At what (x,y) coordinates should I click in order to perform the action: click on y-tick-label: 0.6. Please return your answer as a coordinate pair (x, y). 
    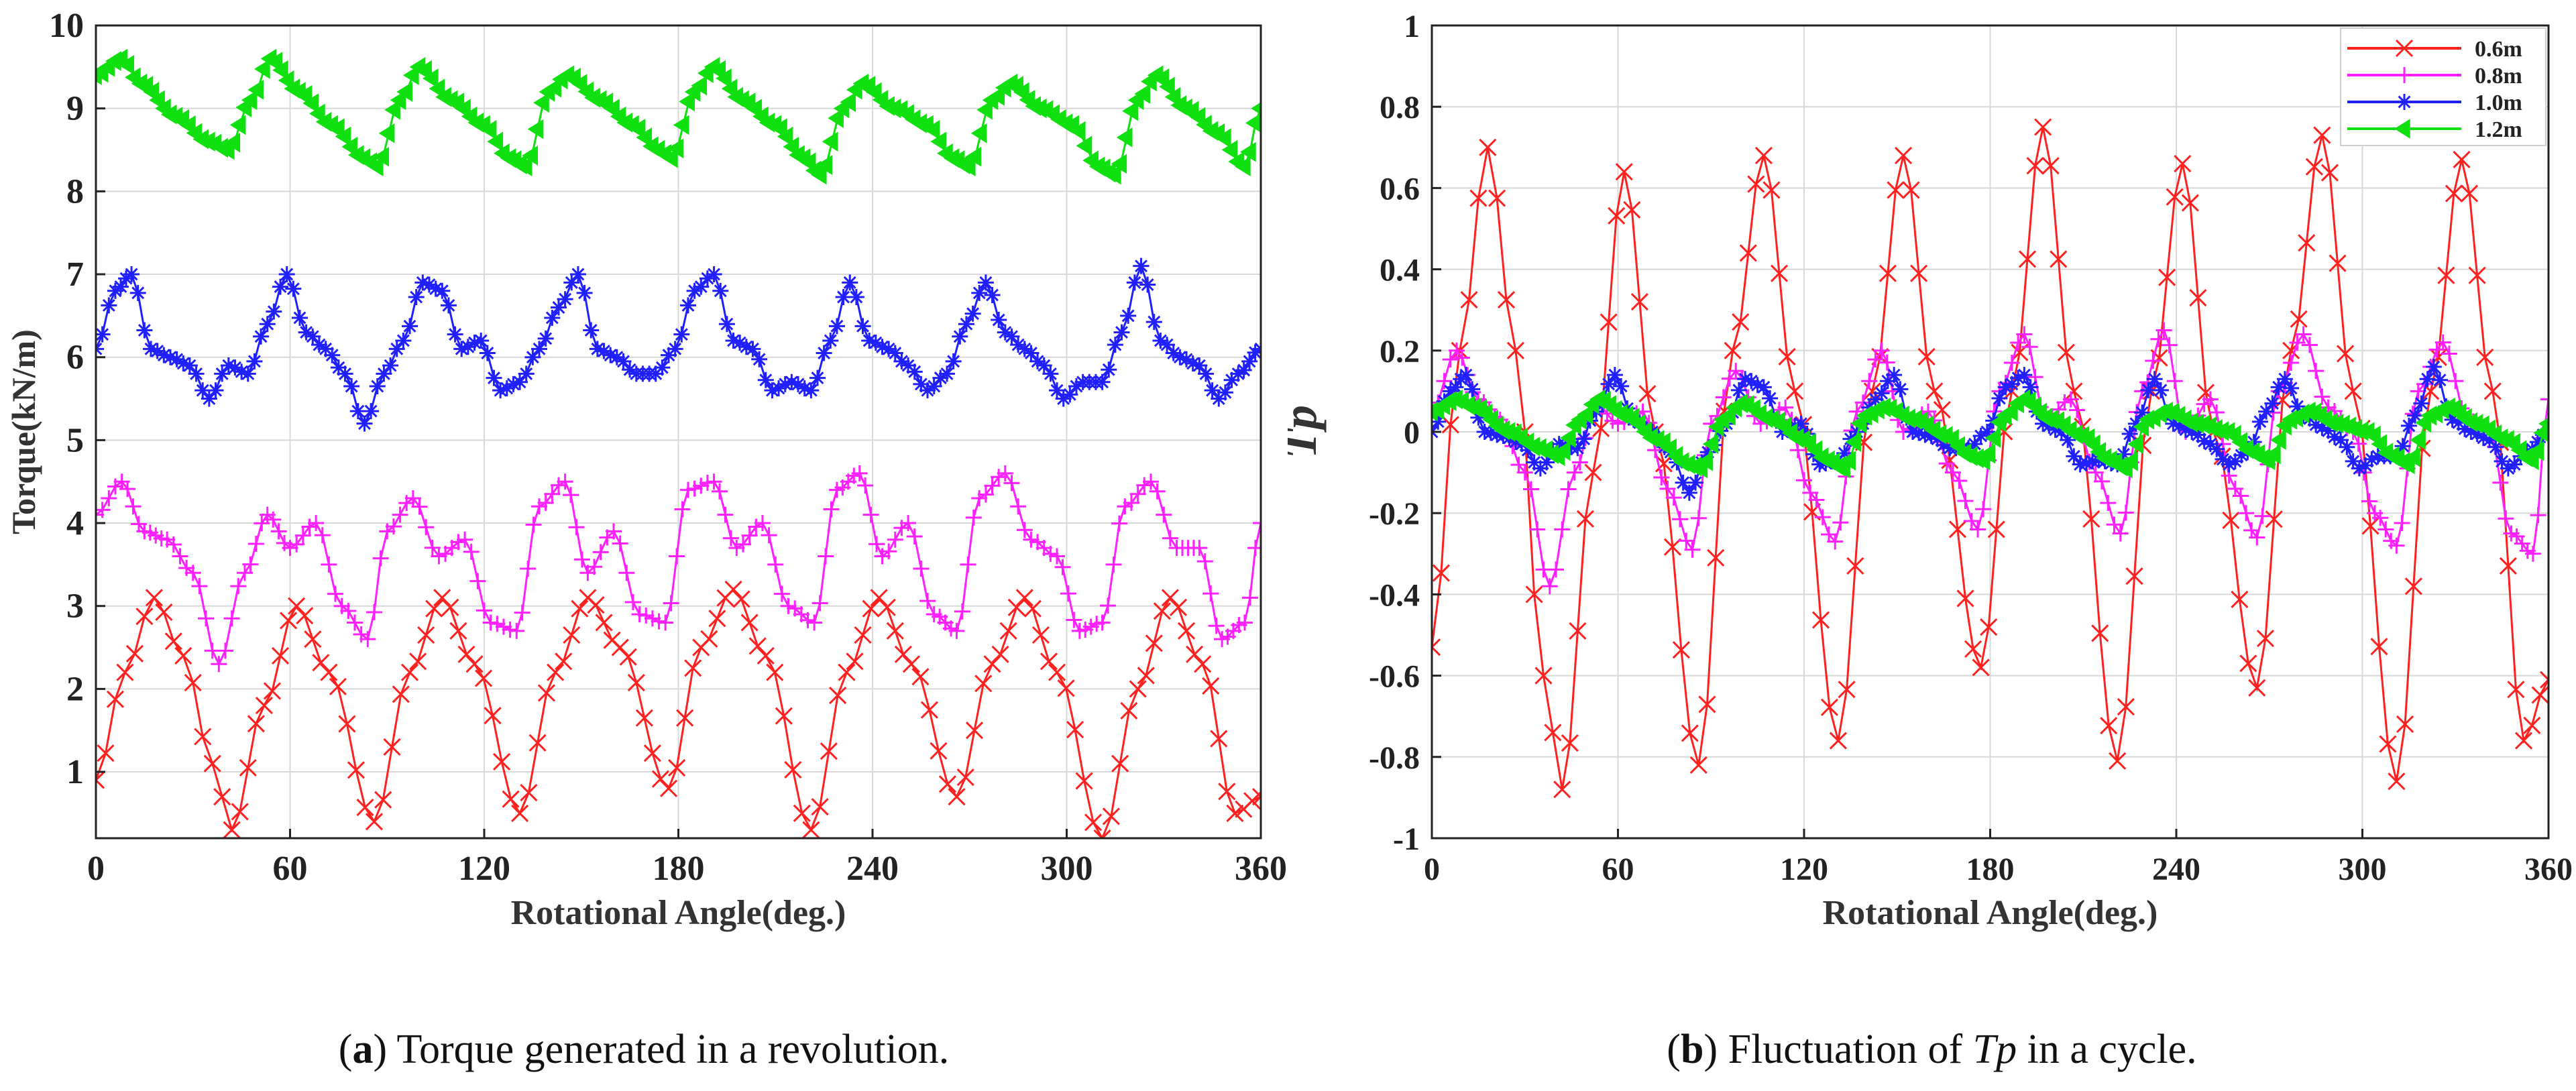
    Looking at the image, I should click on (1400, 189).